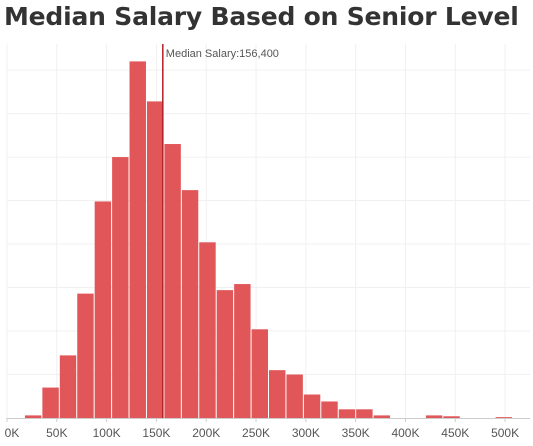 The width and height of the screenshot is (533, 446). I want to click on x-tick-label: 50K, so click(56, 433).